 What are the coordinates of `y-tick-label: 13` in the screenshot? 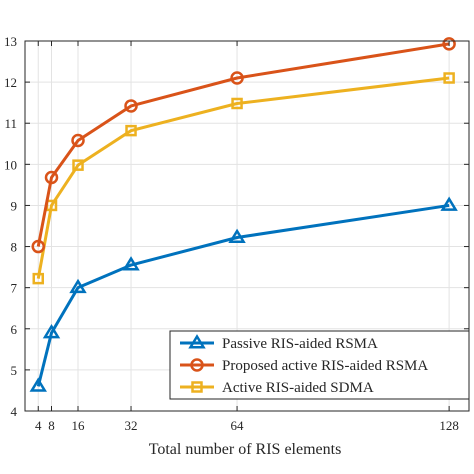 It's located at (10, 41).